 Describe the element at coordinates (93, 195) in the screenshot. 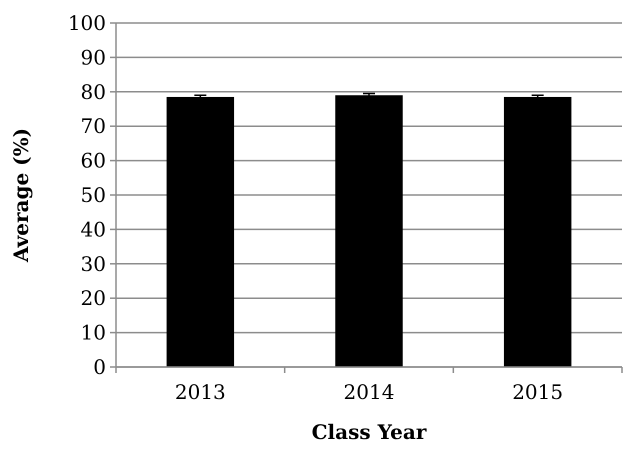

I see `y-tick-label: 50` at that location.